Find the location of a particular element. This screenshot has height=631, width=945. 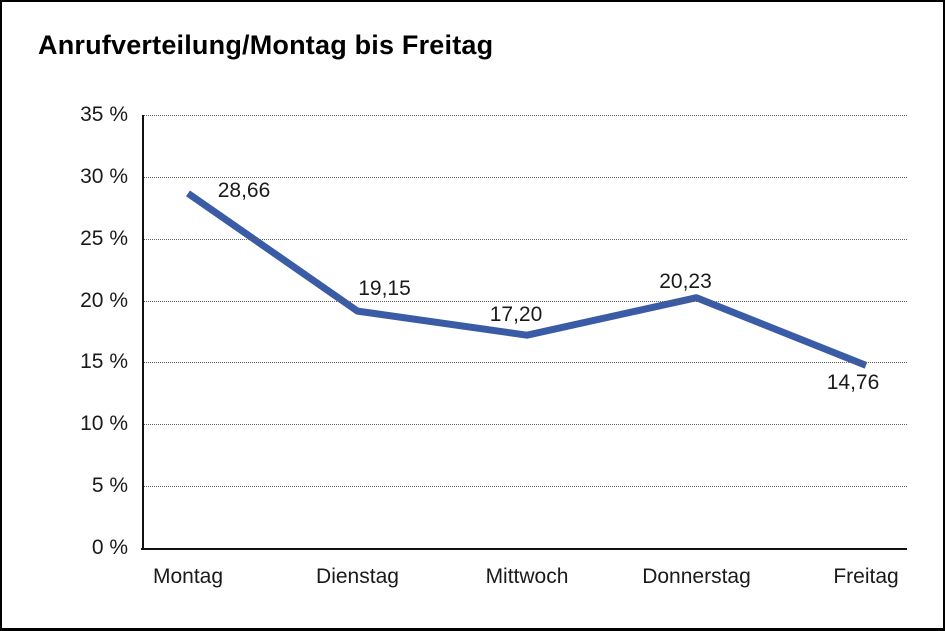

y-axis-tick-label: 35 % is located at coordinates (104, 114).